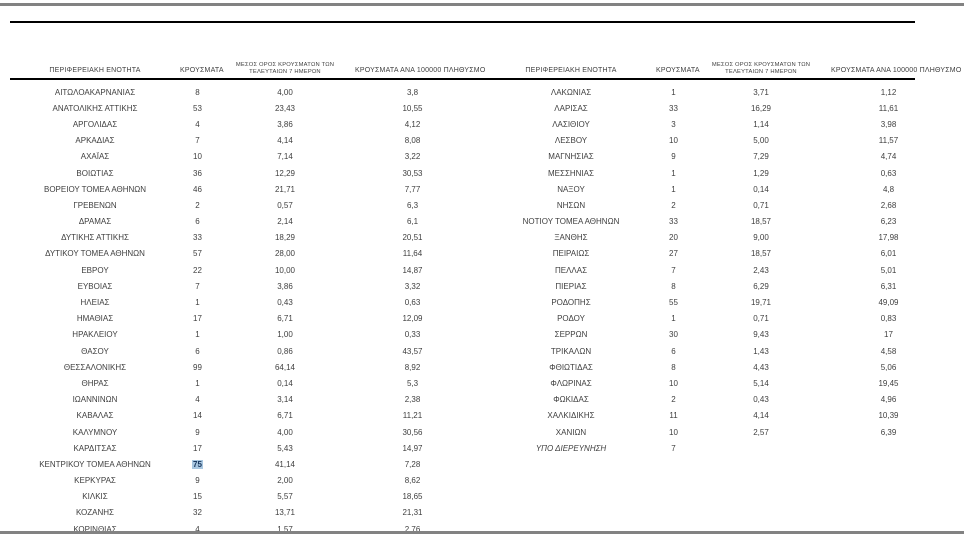 The image size is (964, 538). Describe the element at coordinates (721, 319) in the screenshot. I see `table-row: ΡΟΔΟΥ 1 0,71 0,83` at that location.